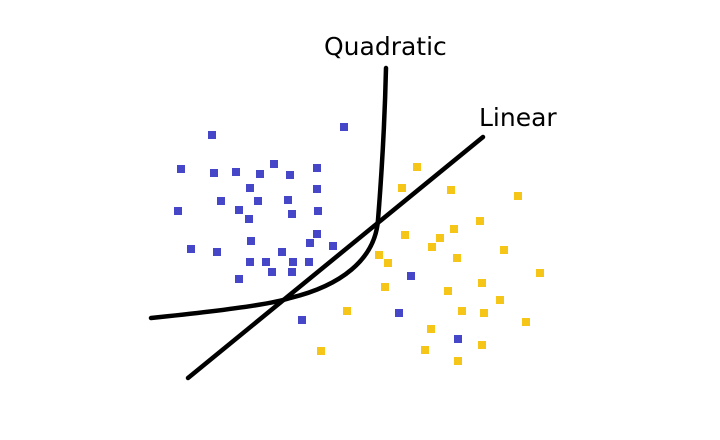  I want to click on class-b-points, so click(430, 264).